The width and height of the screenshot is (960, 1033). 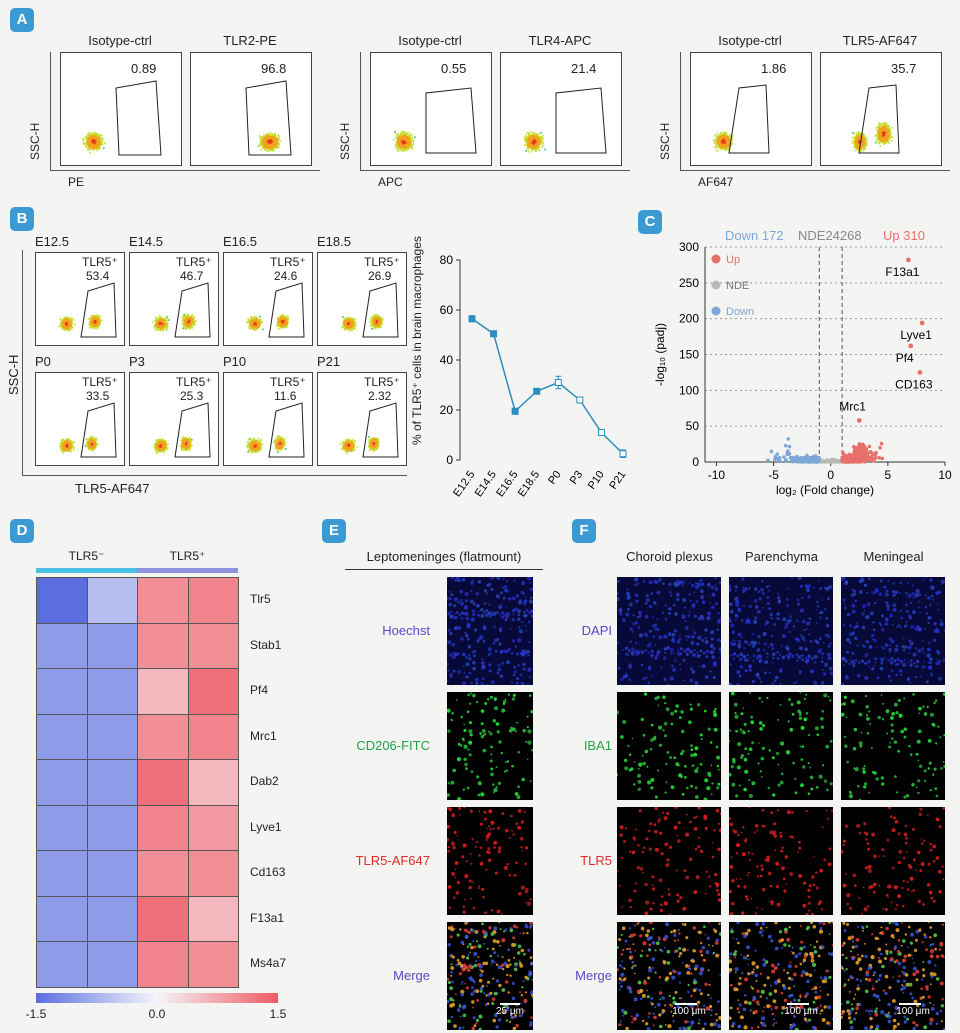 I want to click on flow-plot: TLR5⁺ 53.4, so click(x=80, y=299).